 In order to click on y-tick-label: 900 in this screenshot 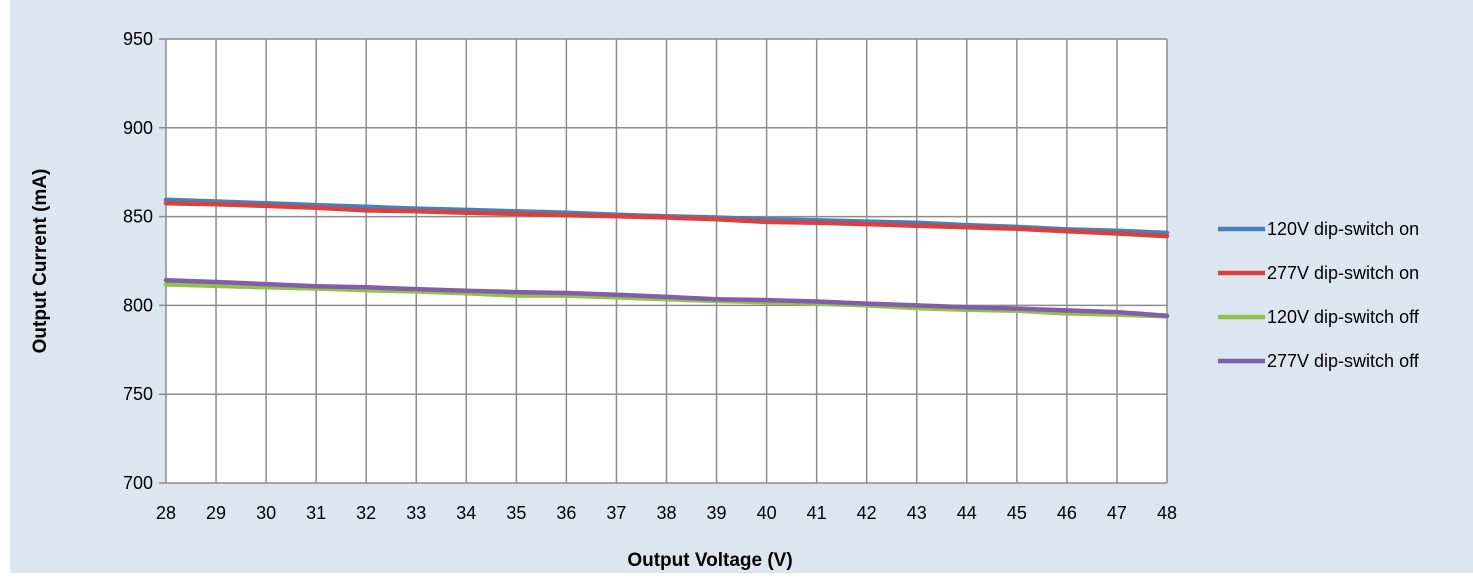, I will do `click(138, 128)`.